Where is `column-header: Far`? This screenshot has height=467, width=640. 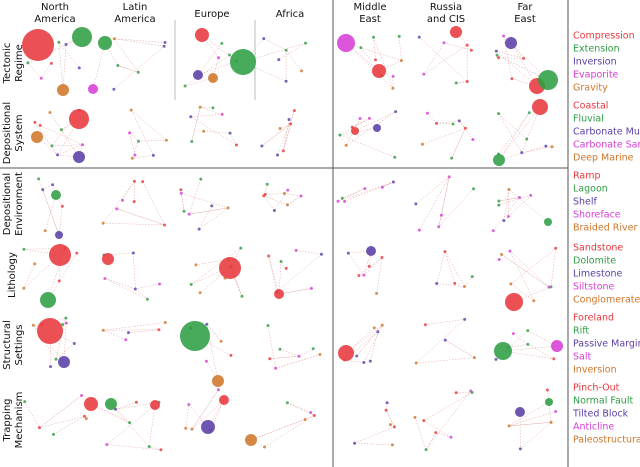 column-header: Far is located at coordinates (525, 7).